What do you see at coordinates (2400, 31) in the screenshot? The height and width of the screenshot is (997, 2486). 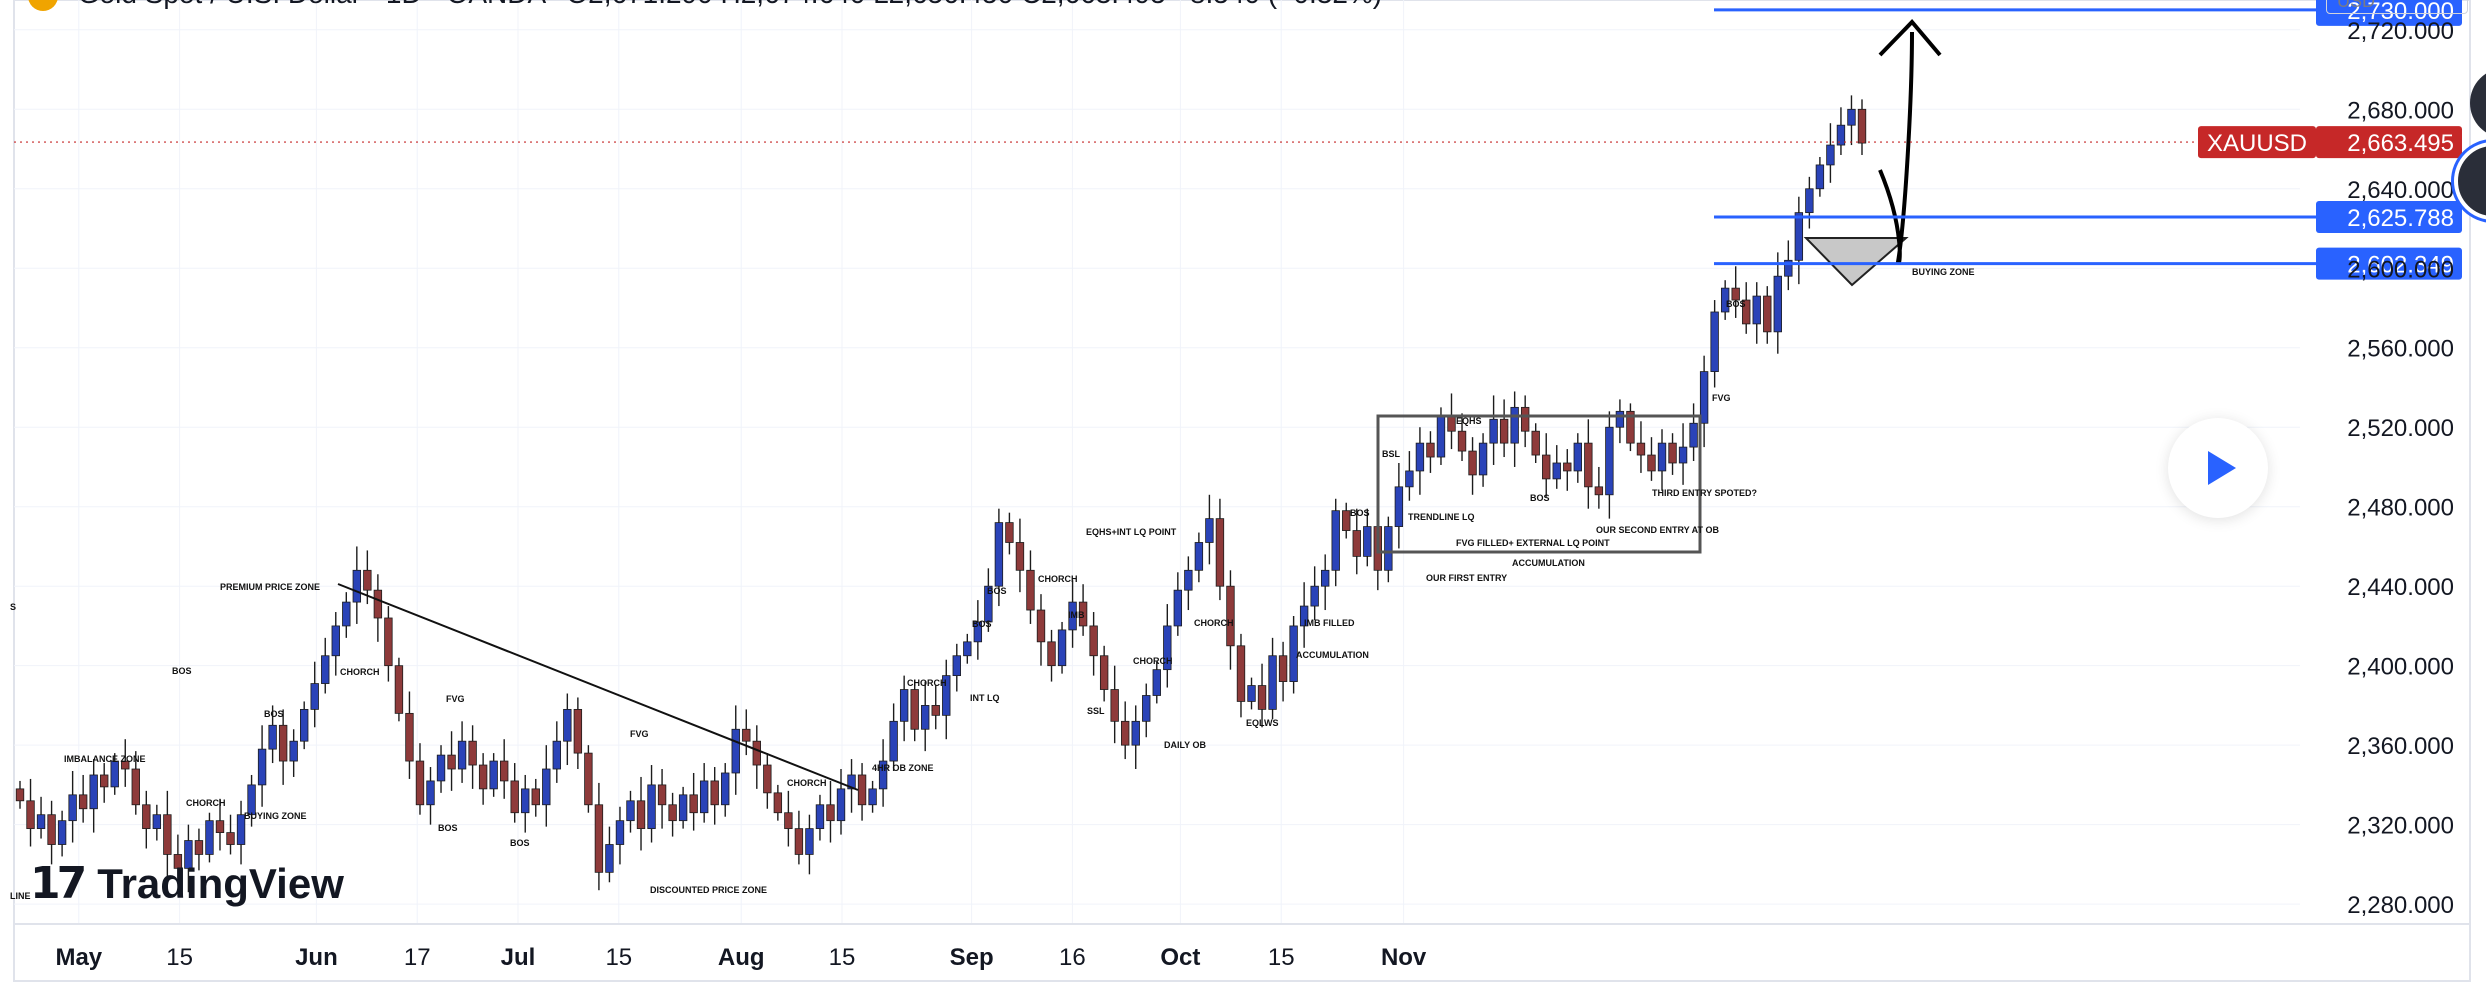 I see `price-tick-label: 2,720.000` at bounding box center [2400, 31].